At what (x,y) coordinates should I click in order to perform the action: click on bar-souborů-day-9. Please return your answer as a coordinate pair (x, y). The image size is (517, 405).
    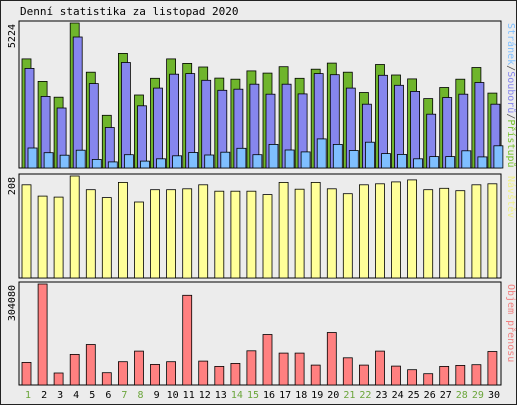
    Looking at the image, I should click on (158, 128).